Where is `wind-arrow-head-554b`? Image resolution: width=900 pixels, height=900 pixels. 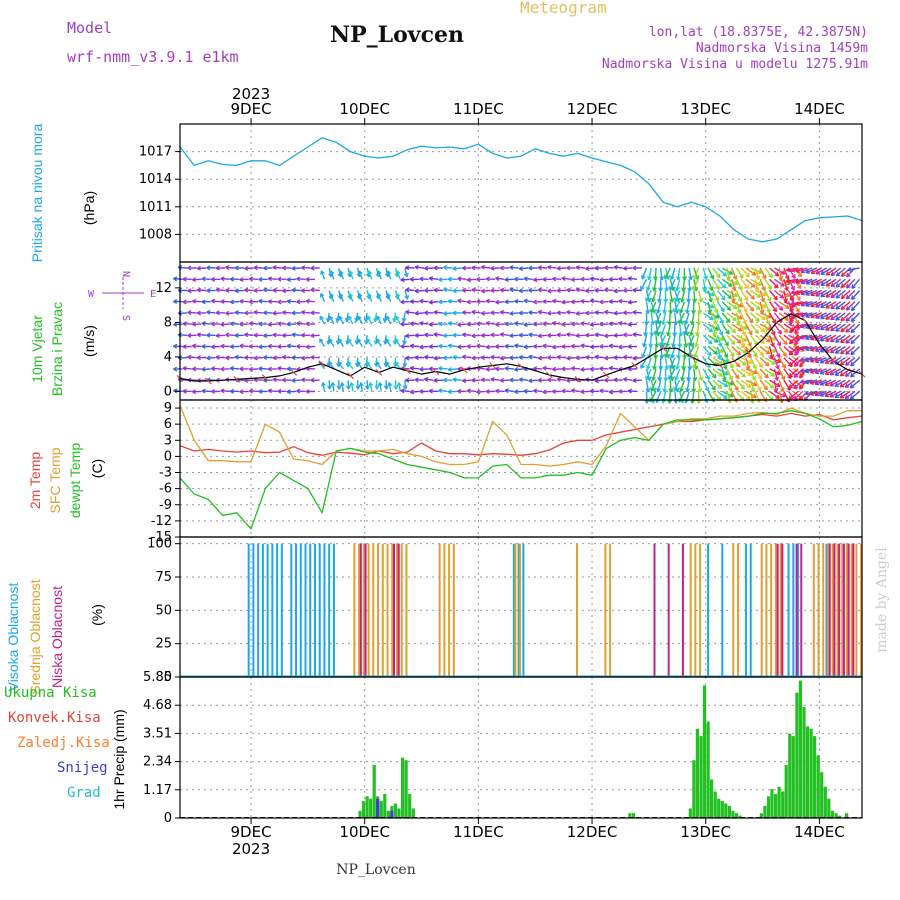
wind-arrow-head-554b is located at coordinates (610, 369).